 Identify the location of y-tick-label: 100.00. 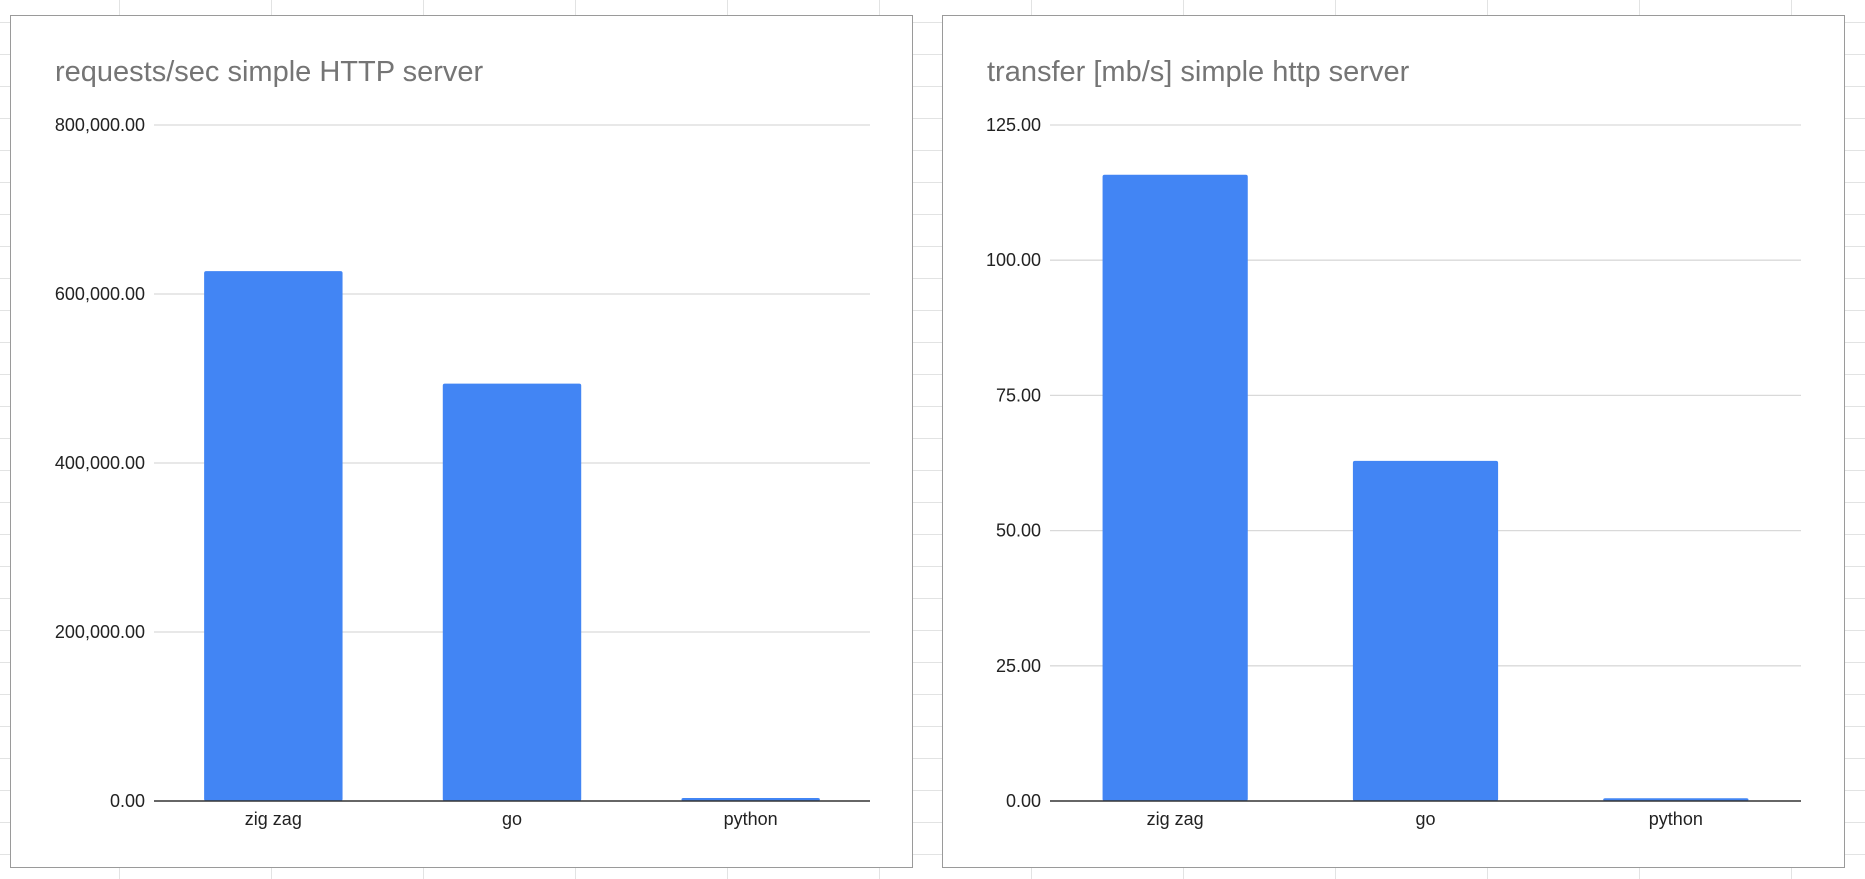
(1013, 260).